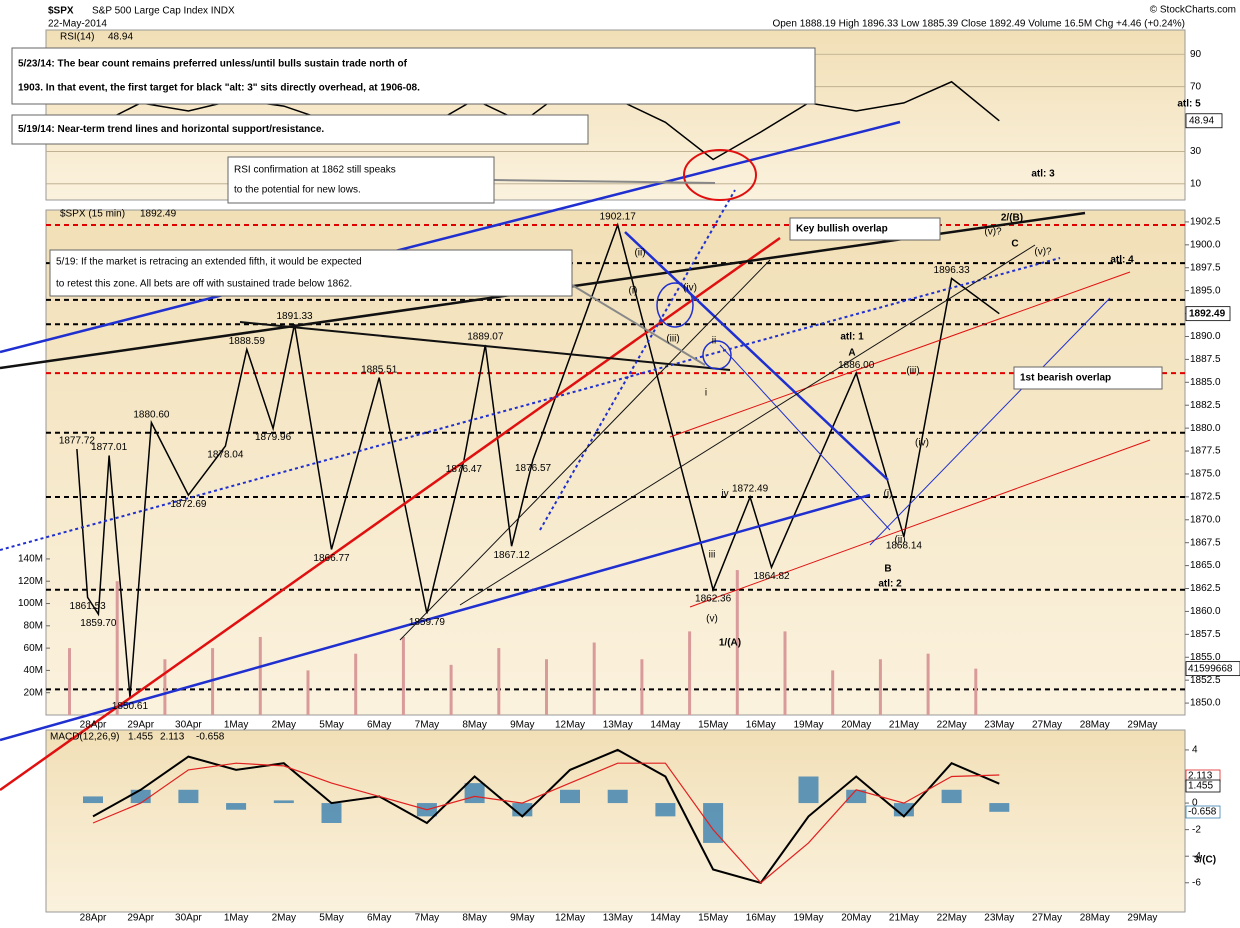  Describe the element at coordinates (1196, 54) in the screenshot. I see `y-tick-label: 90` at that location.